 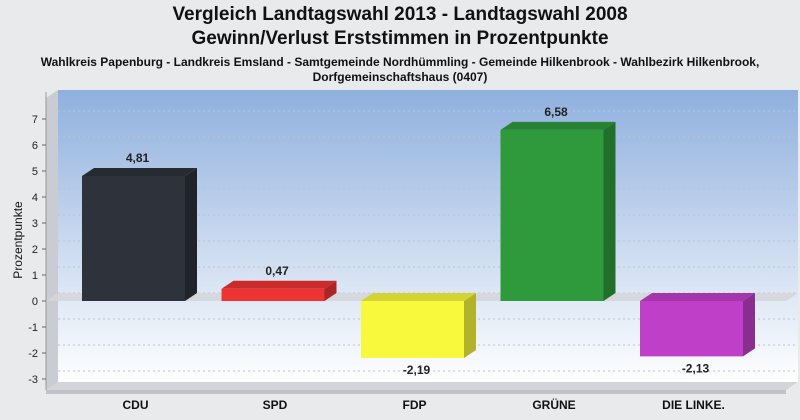 I want to click on data-label: 4,81, so click(x=138, y=158).